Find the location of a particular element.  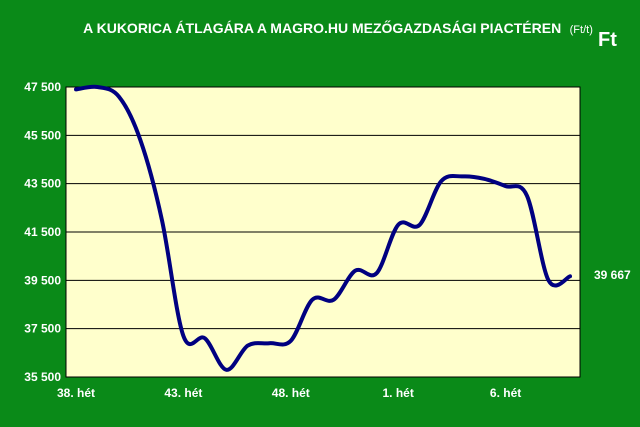

y-tick-label: 45 500 is located at coordinates (42, 135).